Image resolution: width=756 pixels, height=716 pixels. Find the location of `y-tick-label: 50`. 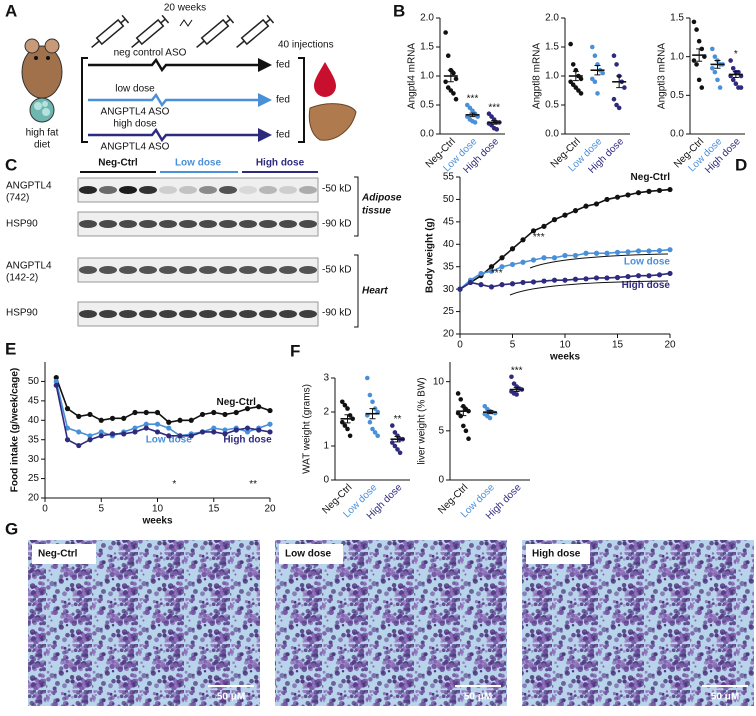

y-tick-label: 50 is located at coordinates (449, 199).